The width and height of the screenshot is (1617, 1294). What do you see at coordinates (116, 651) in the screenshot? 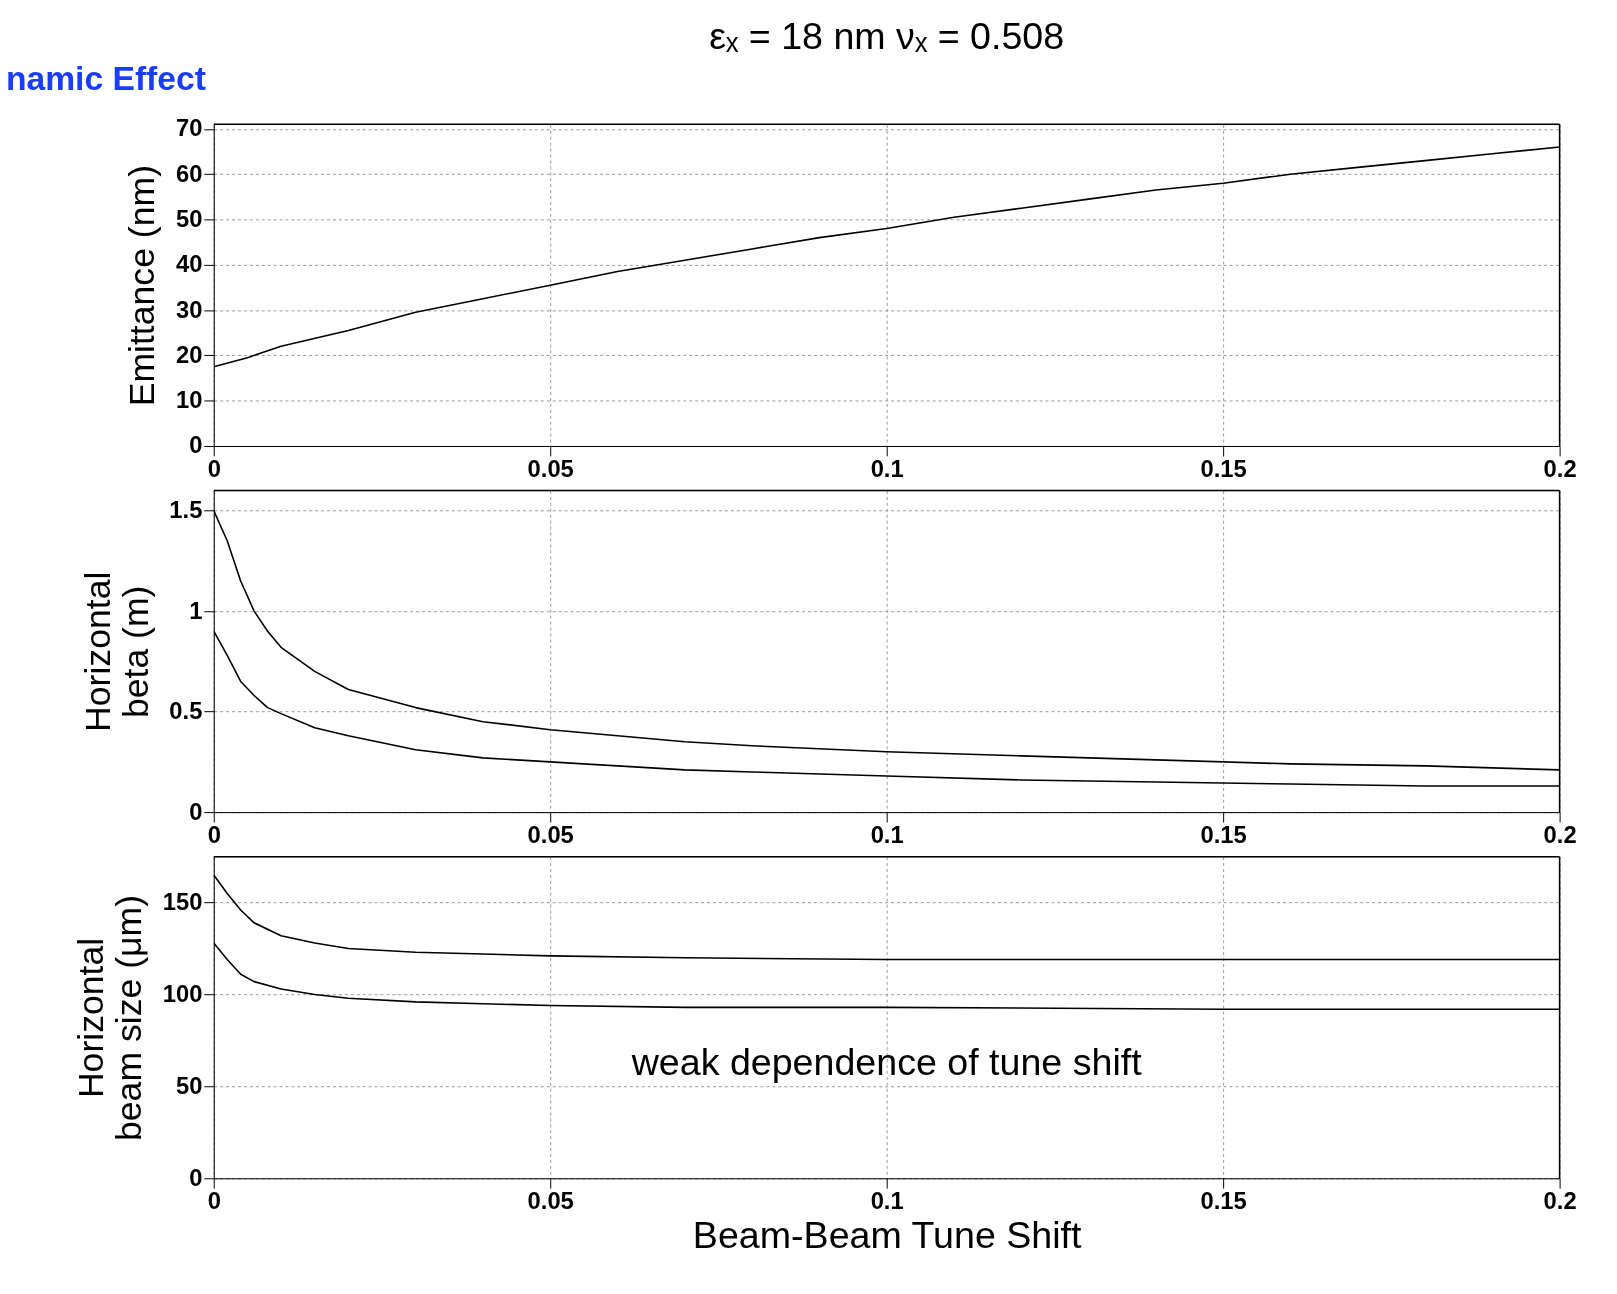
I see `y-axis-title: Horizontal beta (m)` at bounding box center [116, 651].